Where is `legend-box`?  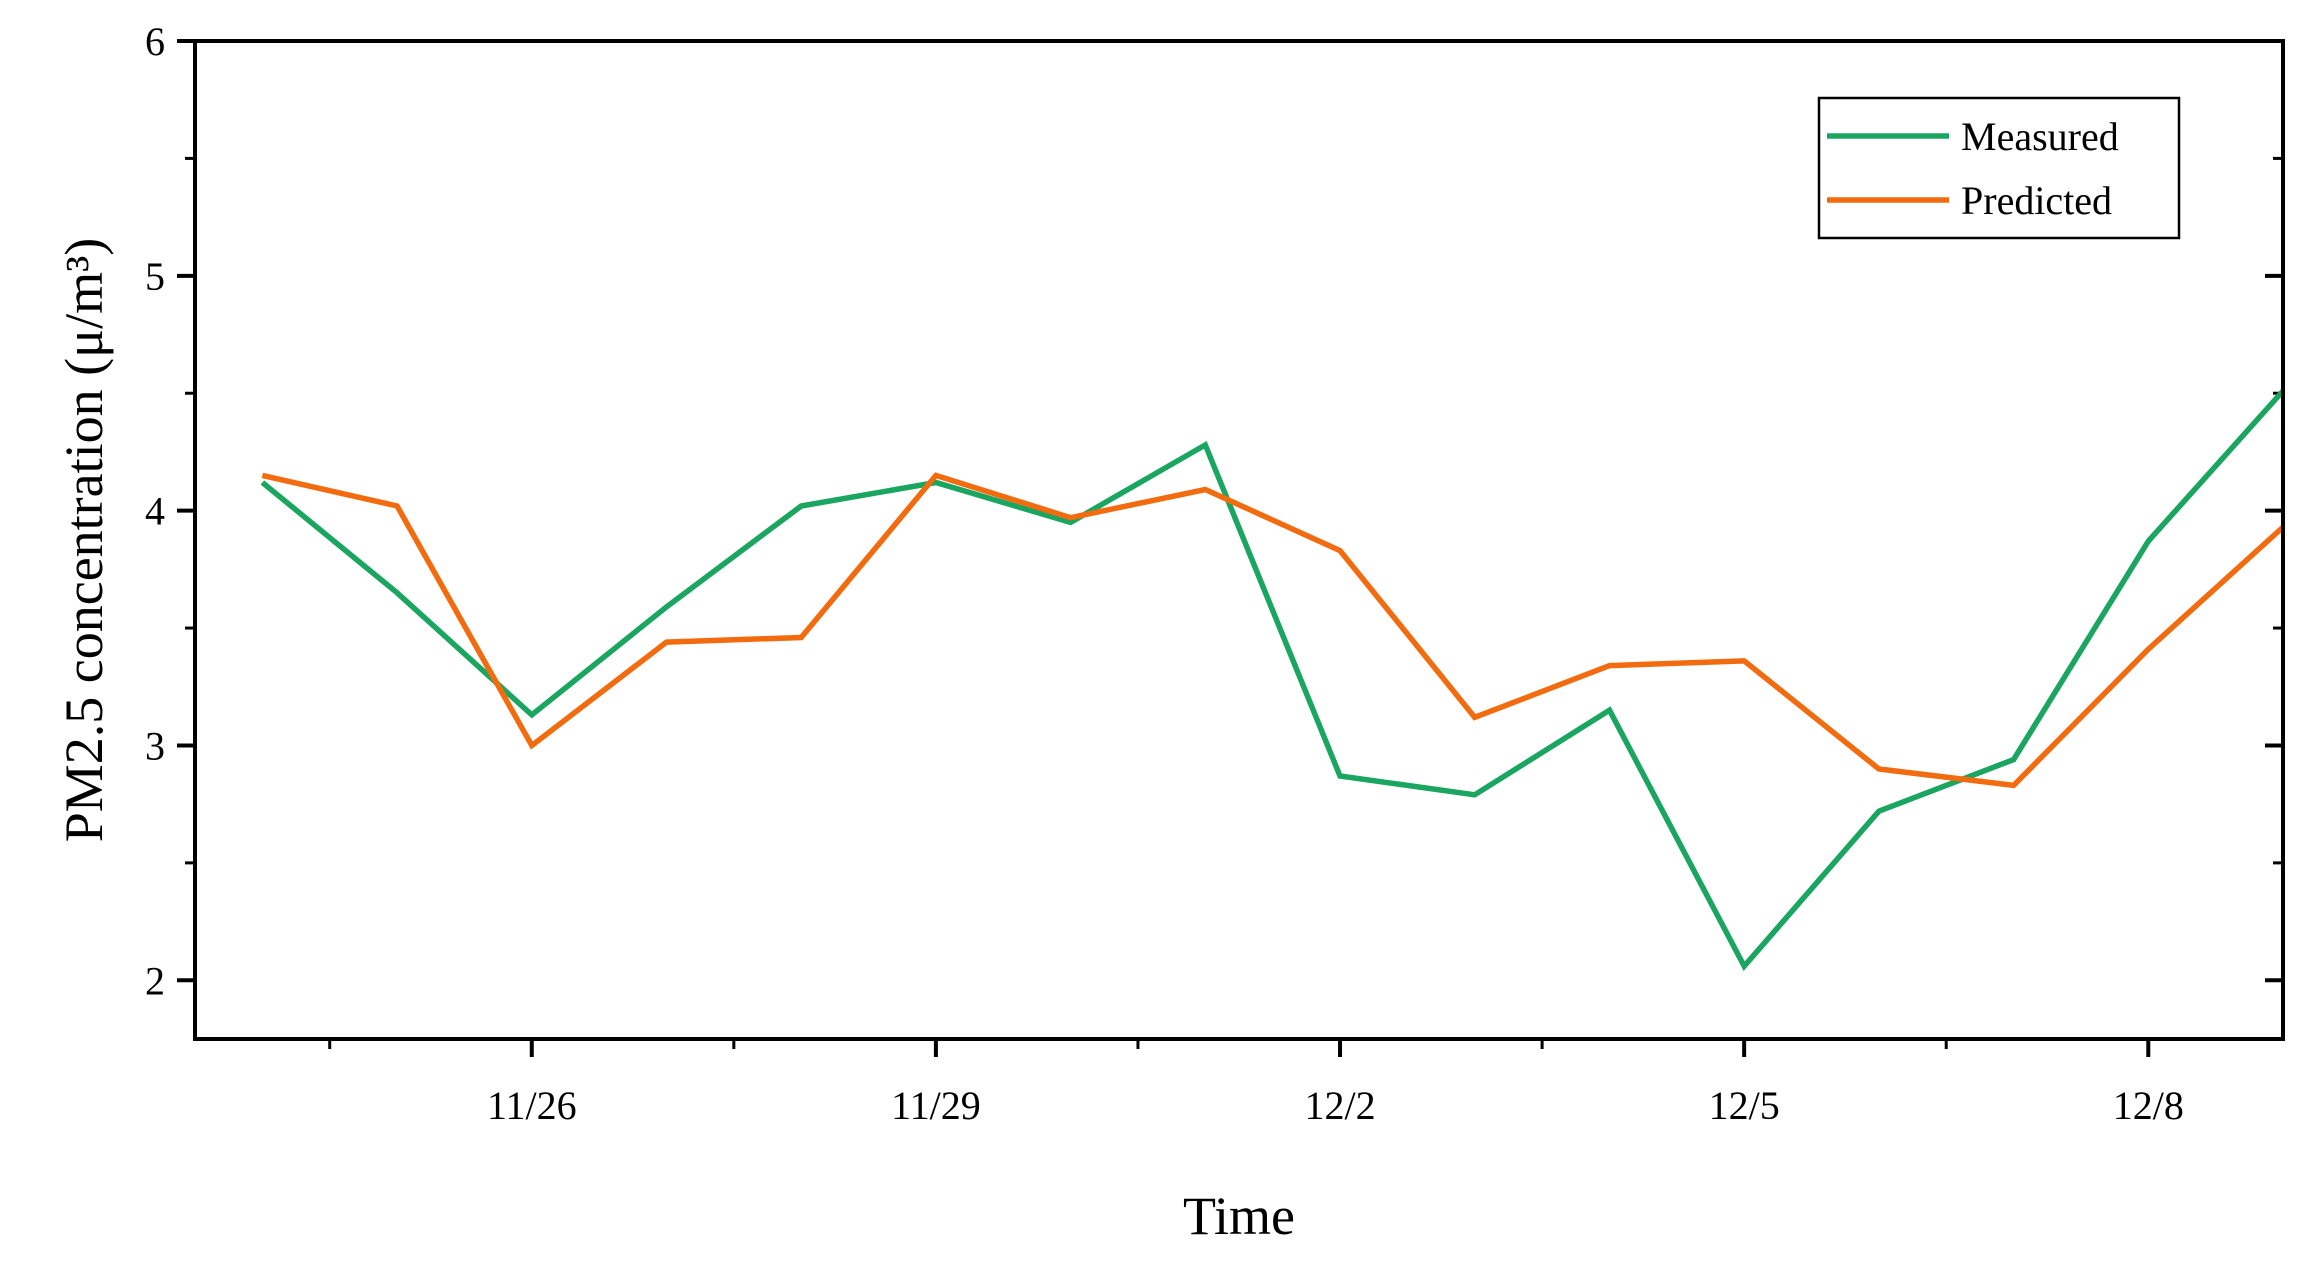 legend-box is located at coordinates (1999, 168).